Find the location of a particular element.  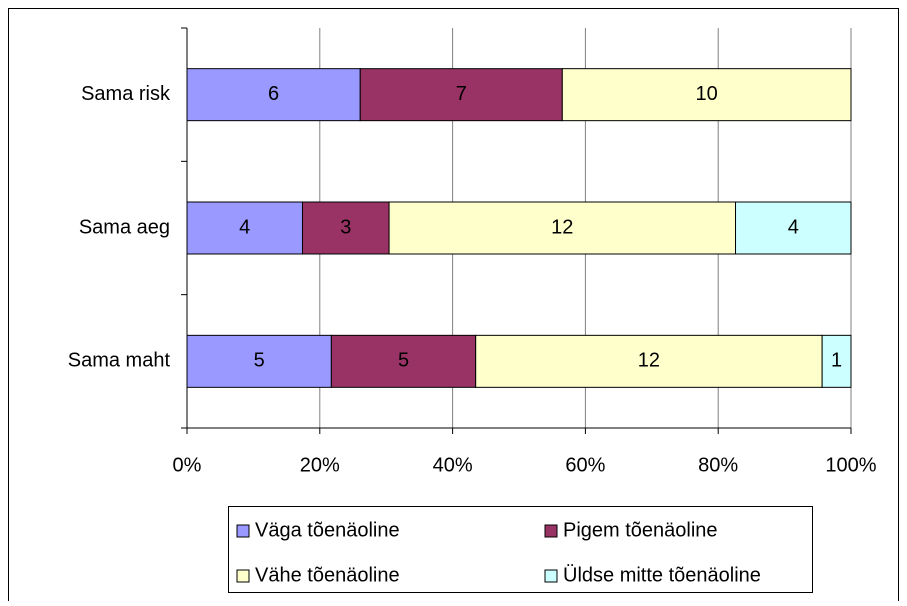

x-tick-label: 60% is located at coordinates (585, 465).